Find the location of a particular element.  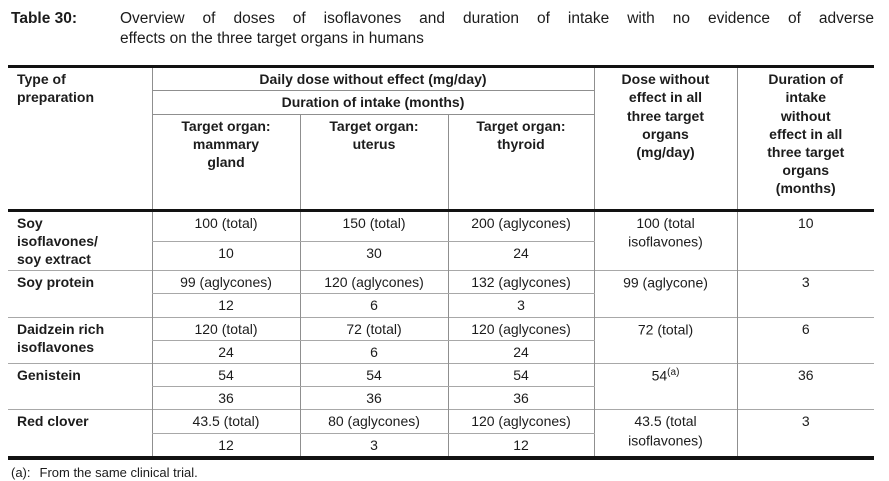

months-cell: 30 is located at coordinates (373, 256).